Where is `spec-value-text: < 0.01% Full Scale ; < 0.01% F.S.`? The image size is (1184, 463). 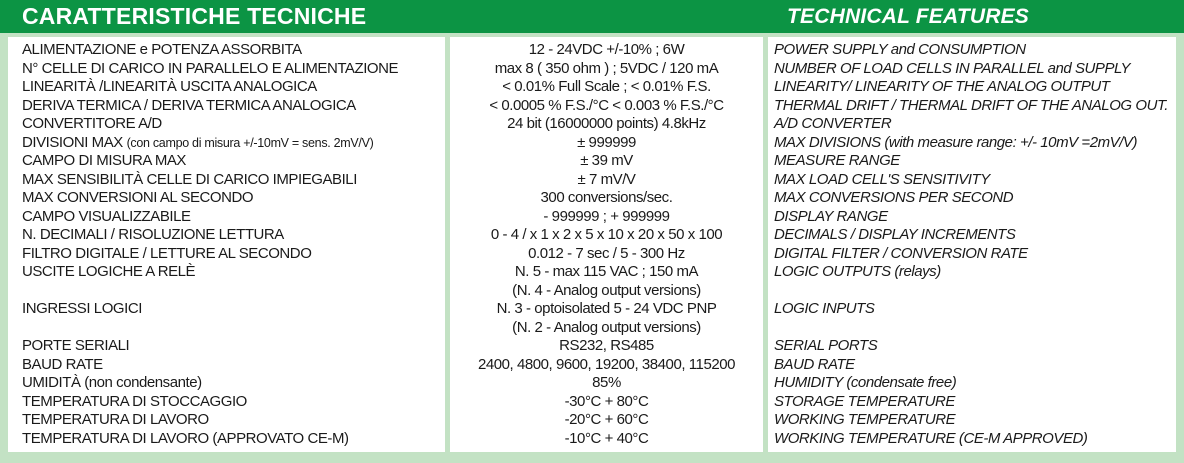 spec-value-text: < 0.01% Full Scale ; < 0.01% F.S. is located at coordinates (606, 86).